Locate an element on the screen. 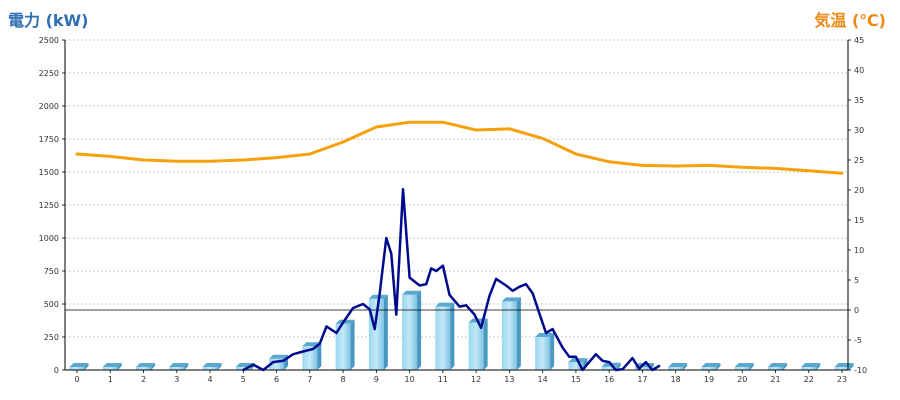  x-tick-label: 21 is located at coordinates (775, 379).